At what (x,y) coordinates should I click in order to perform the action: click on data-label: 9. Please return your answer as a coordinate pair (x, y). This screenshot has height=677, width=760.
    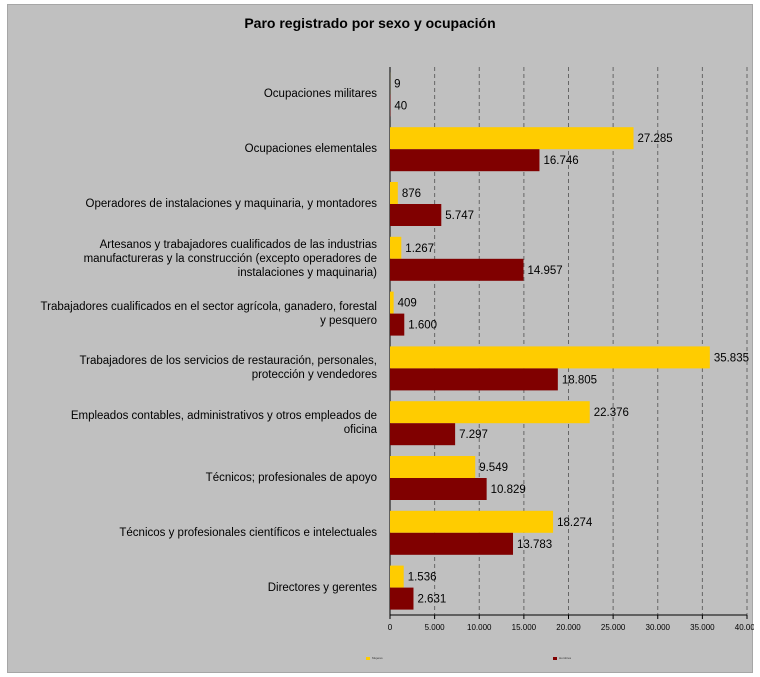
    Looking at the image, I should click on (397, 84).